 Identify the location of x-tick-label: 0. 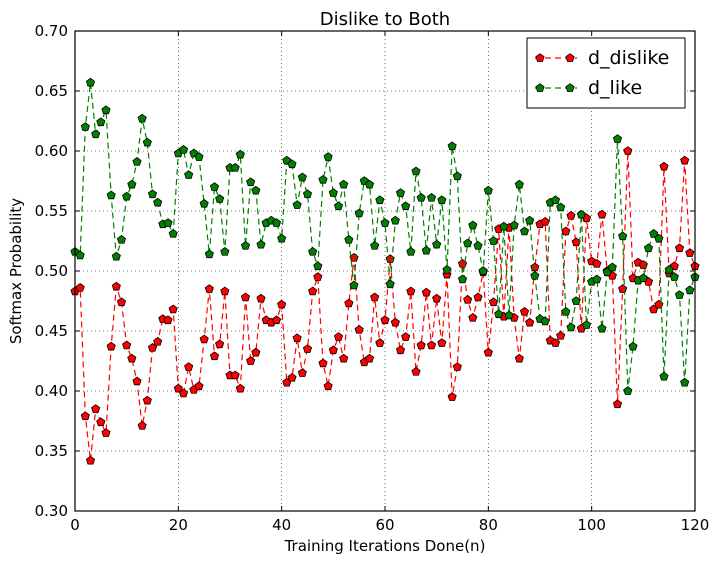
(75, 525).